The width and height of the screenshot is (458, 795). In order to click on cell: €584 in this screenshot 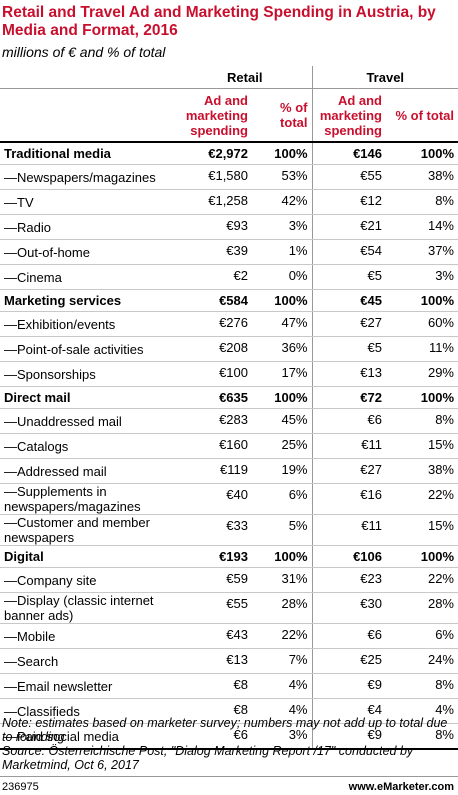, I will do `click(215, 300)`.